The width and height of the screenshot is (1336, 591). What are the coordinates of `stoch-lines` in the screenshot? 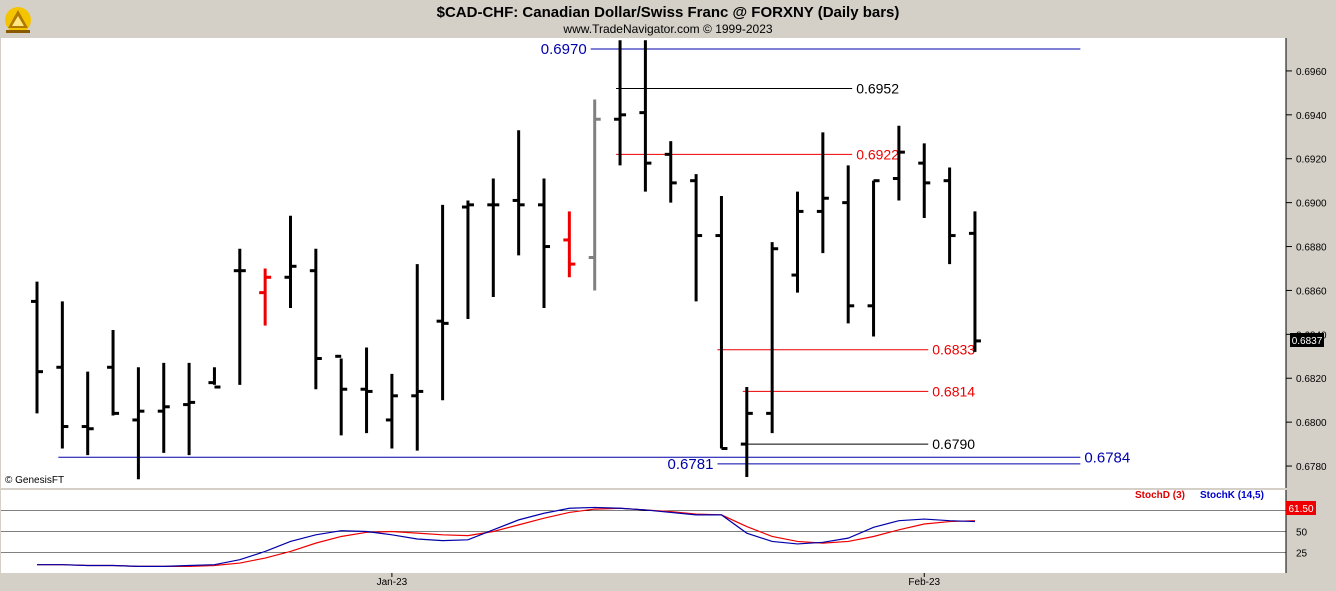 It's located at (506, 536).